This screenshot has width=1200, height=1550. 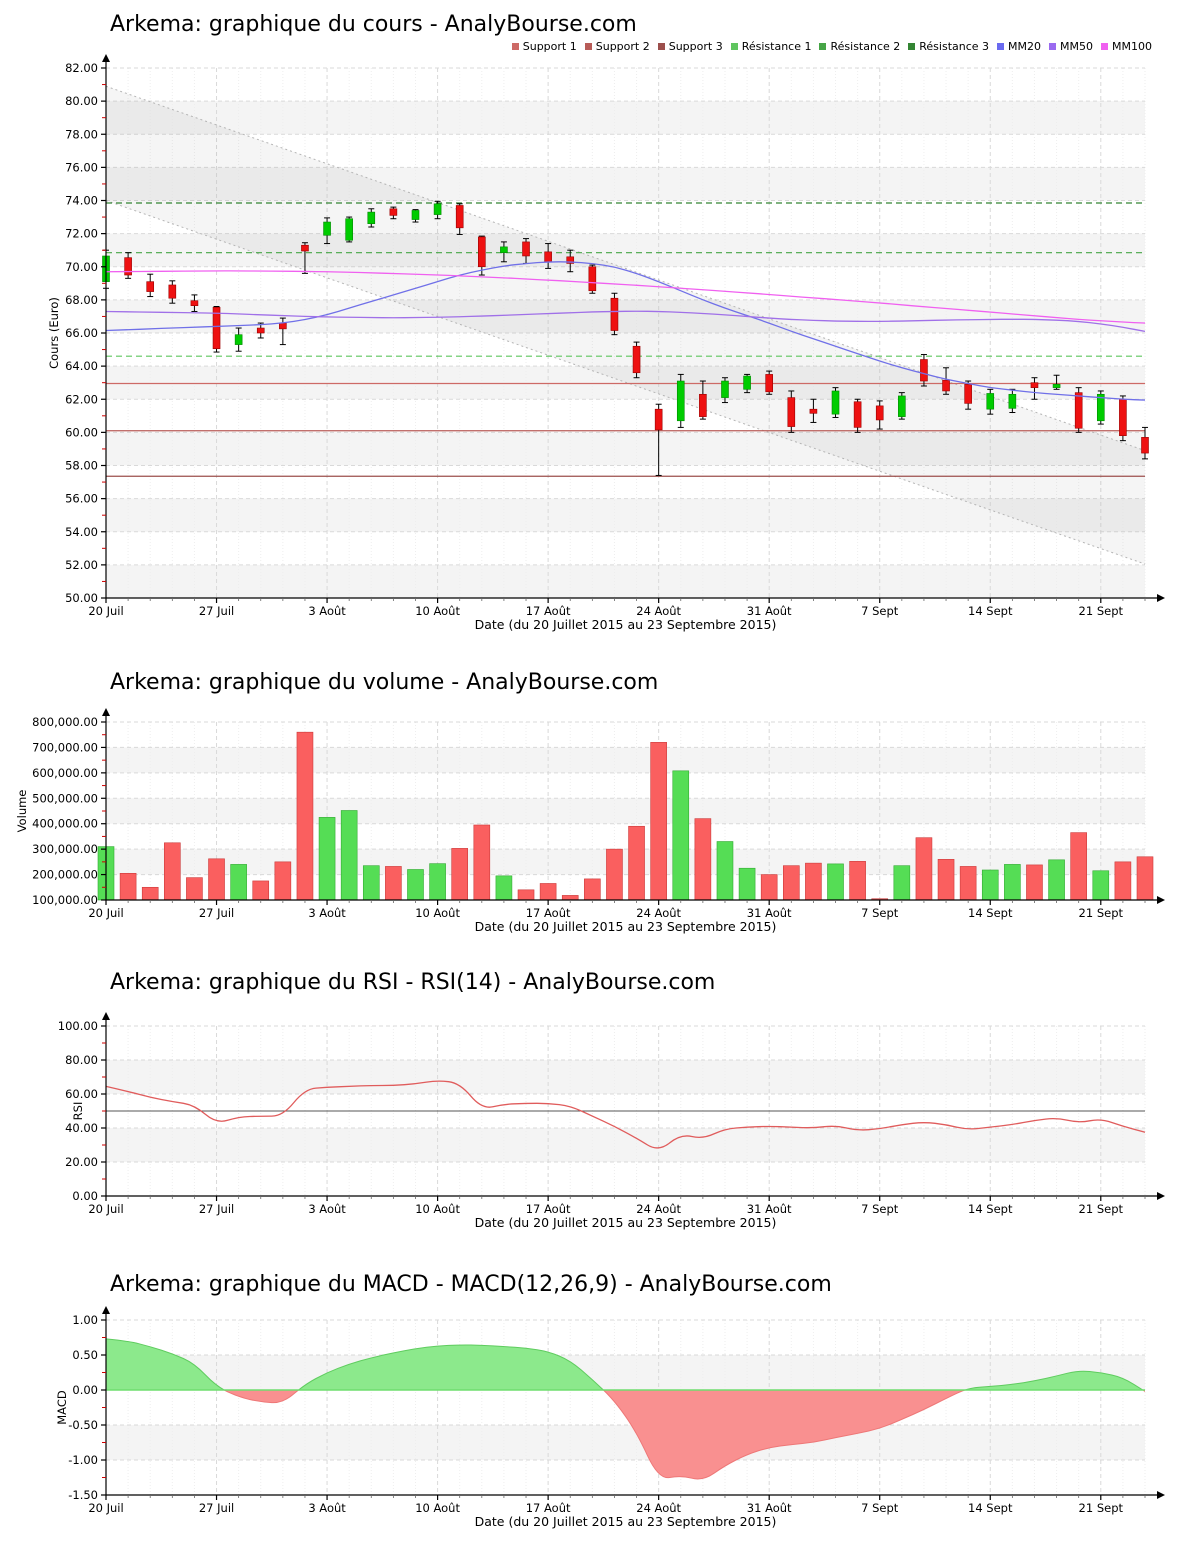 I want to click on y-tick-label: 20.00, so click(x=81, y=1162).